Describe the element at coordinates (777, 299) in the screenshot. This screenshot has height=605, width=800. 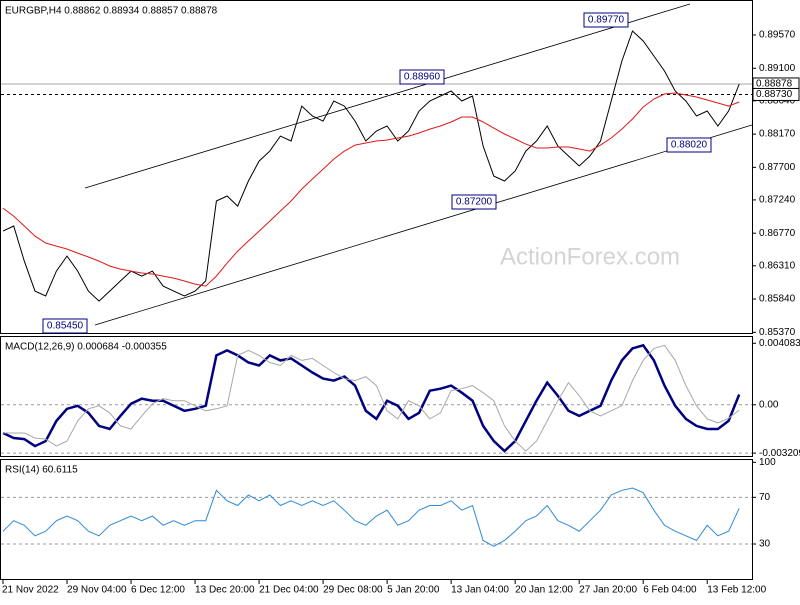
I see `y-tick-label: 0.85840` at that location.